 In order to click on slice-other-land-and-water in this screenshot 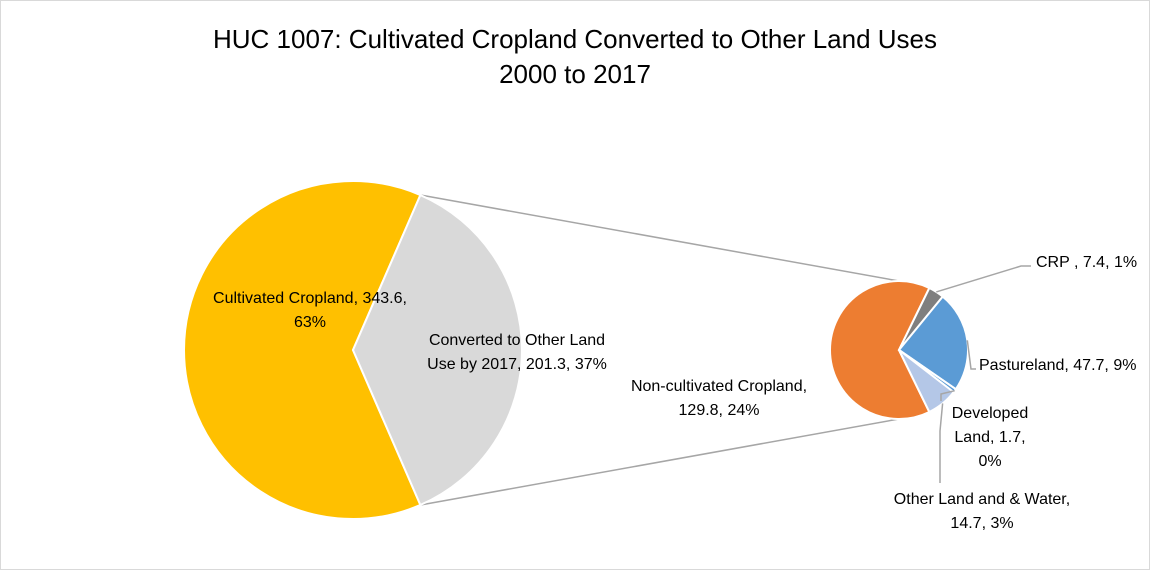, I will do `click(927, 381)`.